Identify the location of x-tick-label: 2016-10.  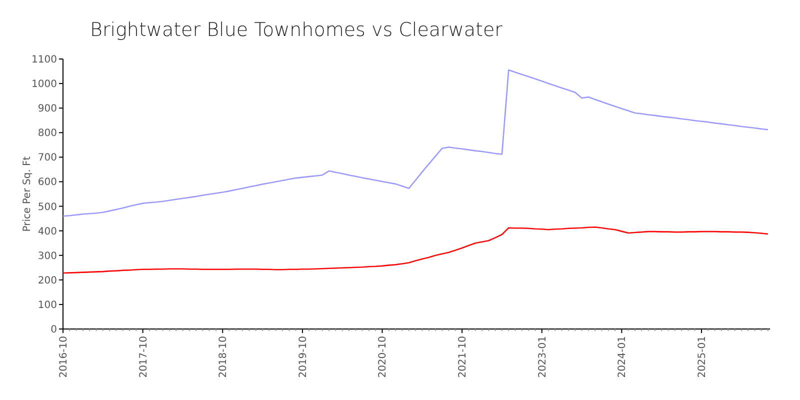
(64, 357).